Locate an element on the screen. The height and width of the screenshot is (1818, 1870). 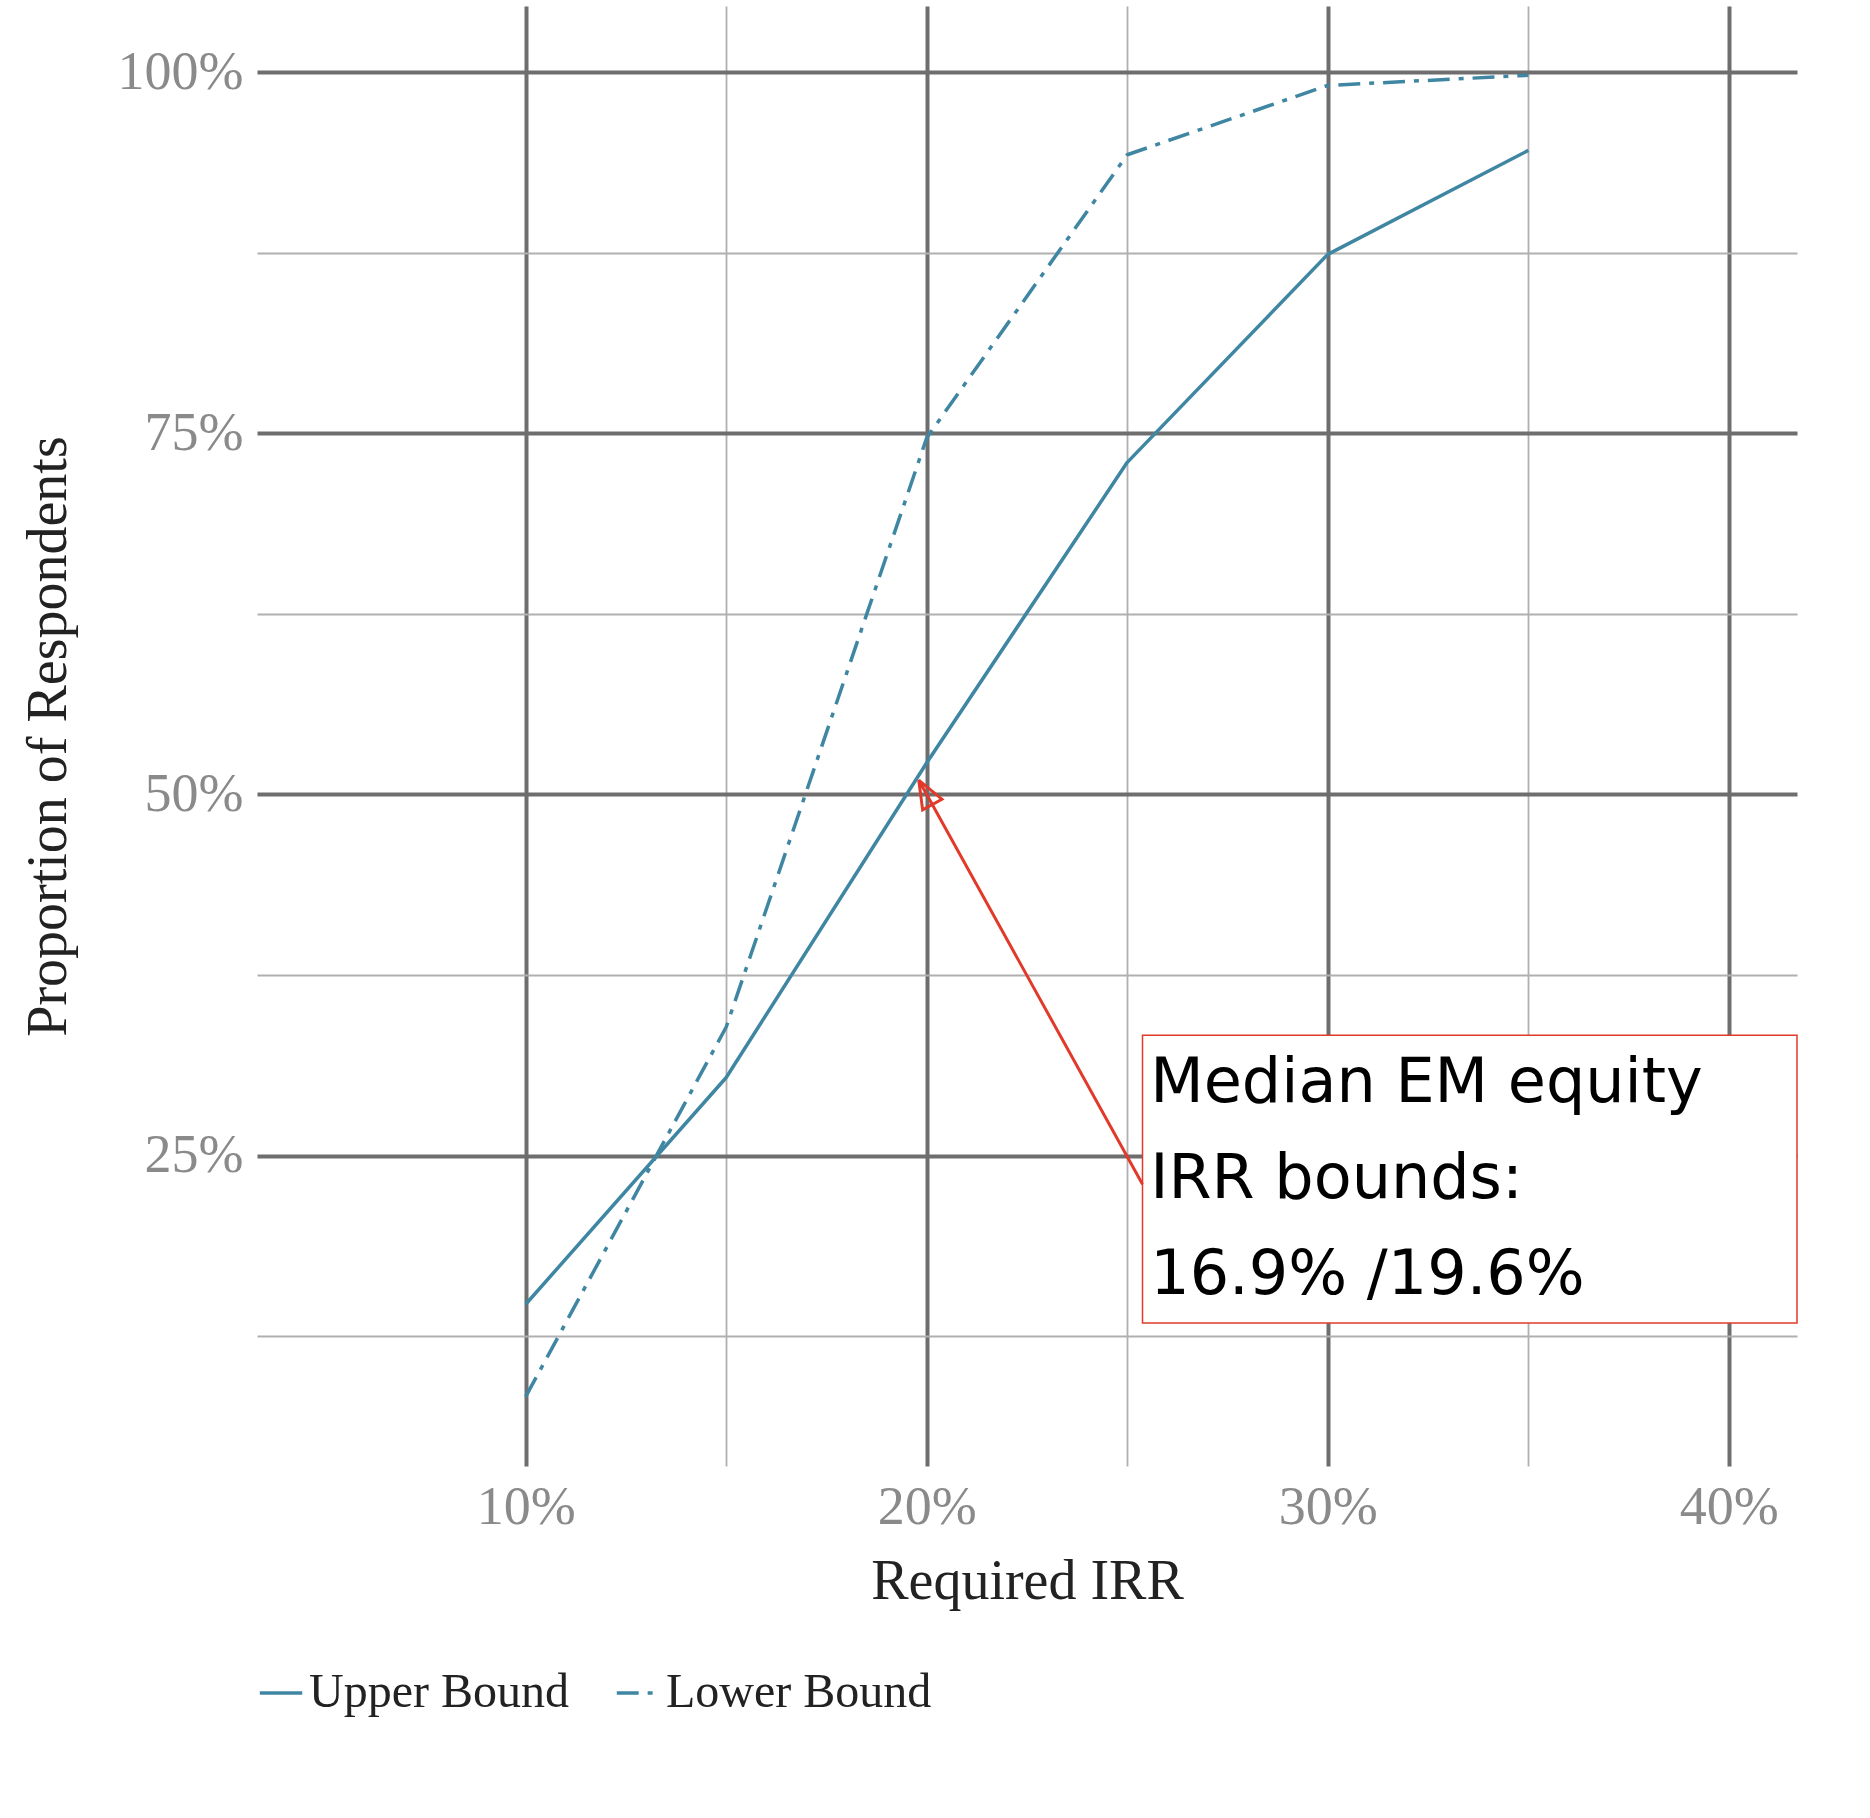
legend-label: Upper Bound is located at coordinates (439, 1690).